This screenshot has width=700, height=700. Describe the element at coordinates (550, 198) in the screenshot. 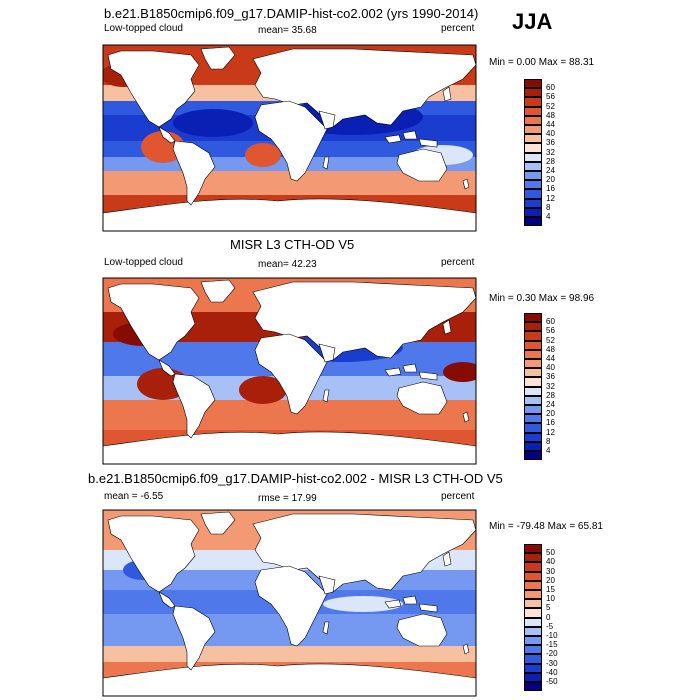

I see `colorbar-tick-label: 12` at that location.